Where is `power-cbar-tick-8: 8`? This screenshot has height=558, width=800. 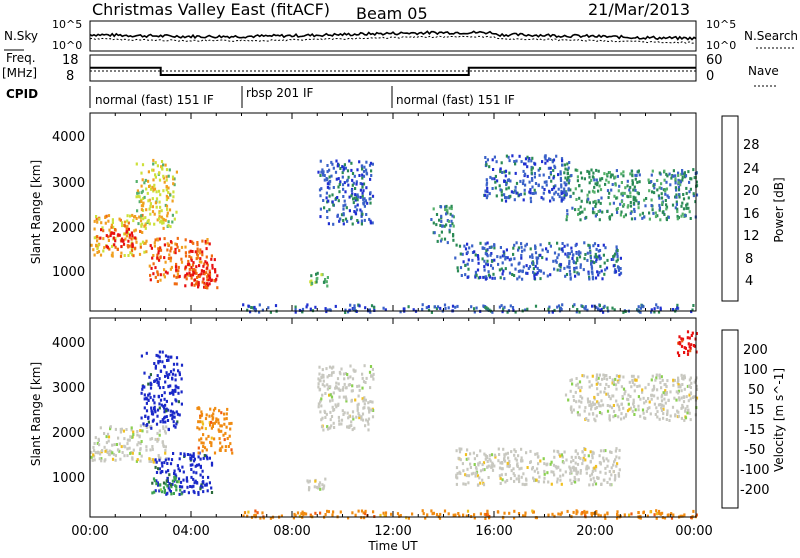
power-cbar-tick-8: 8 is located at coordinates (749, 259).